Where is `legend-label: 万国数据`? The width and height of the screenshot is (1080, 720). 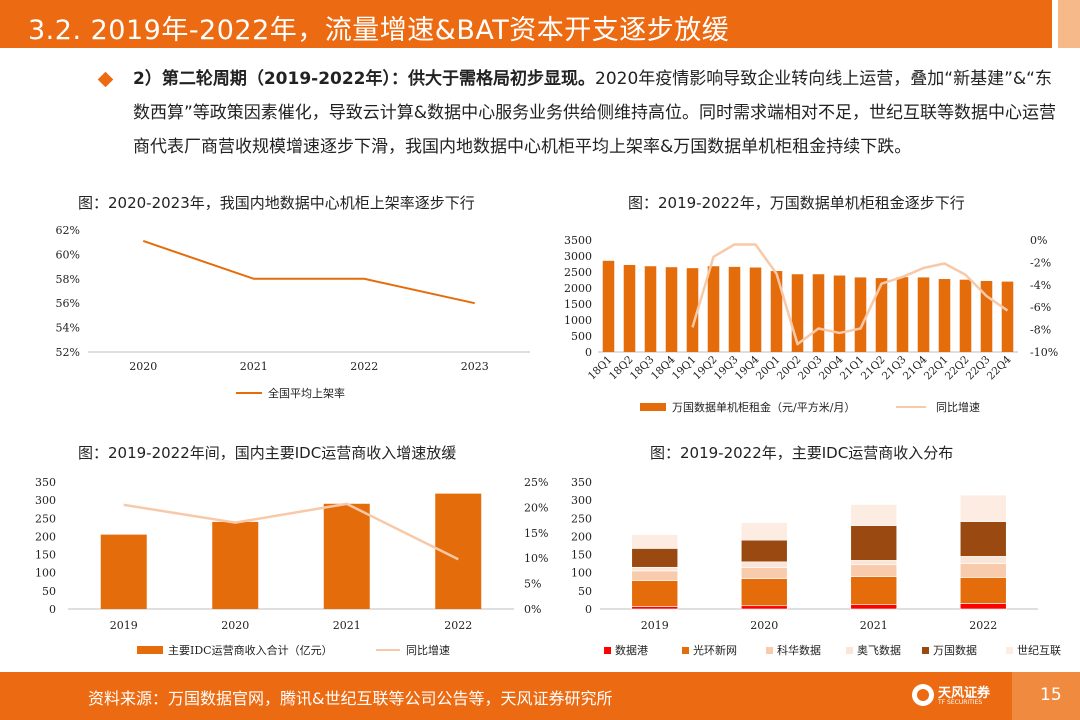
legend-label: 万国数据 is located at coordinates (955, 650).